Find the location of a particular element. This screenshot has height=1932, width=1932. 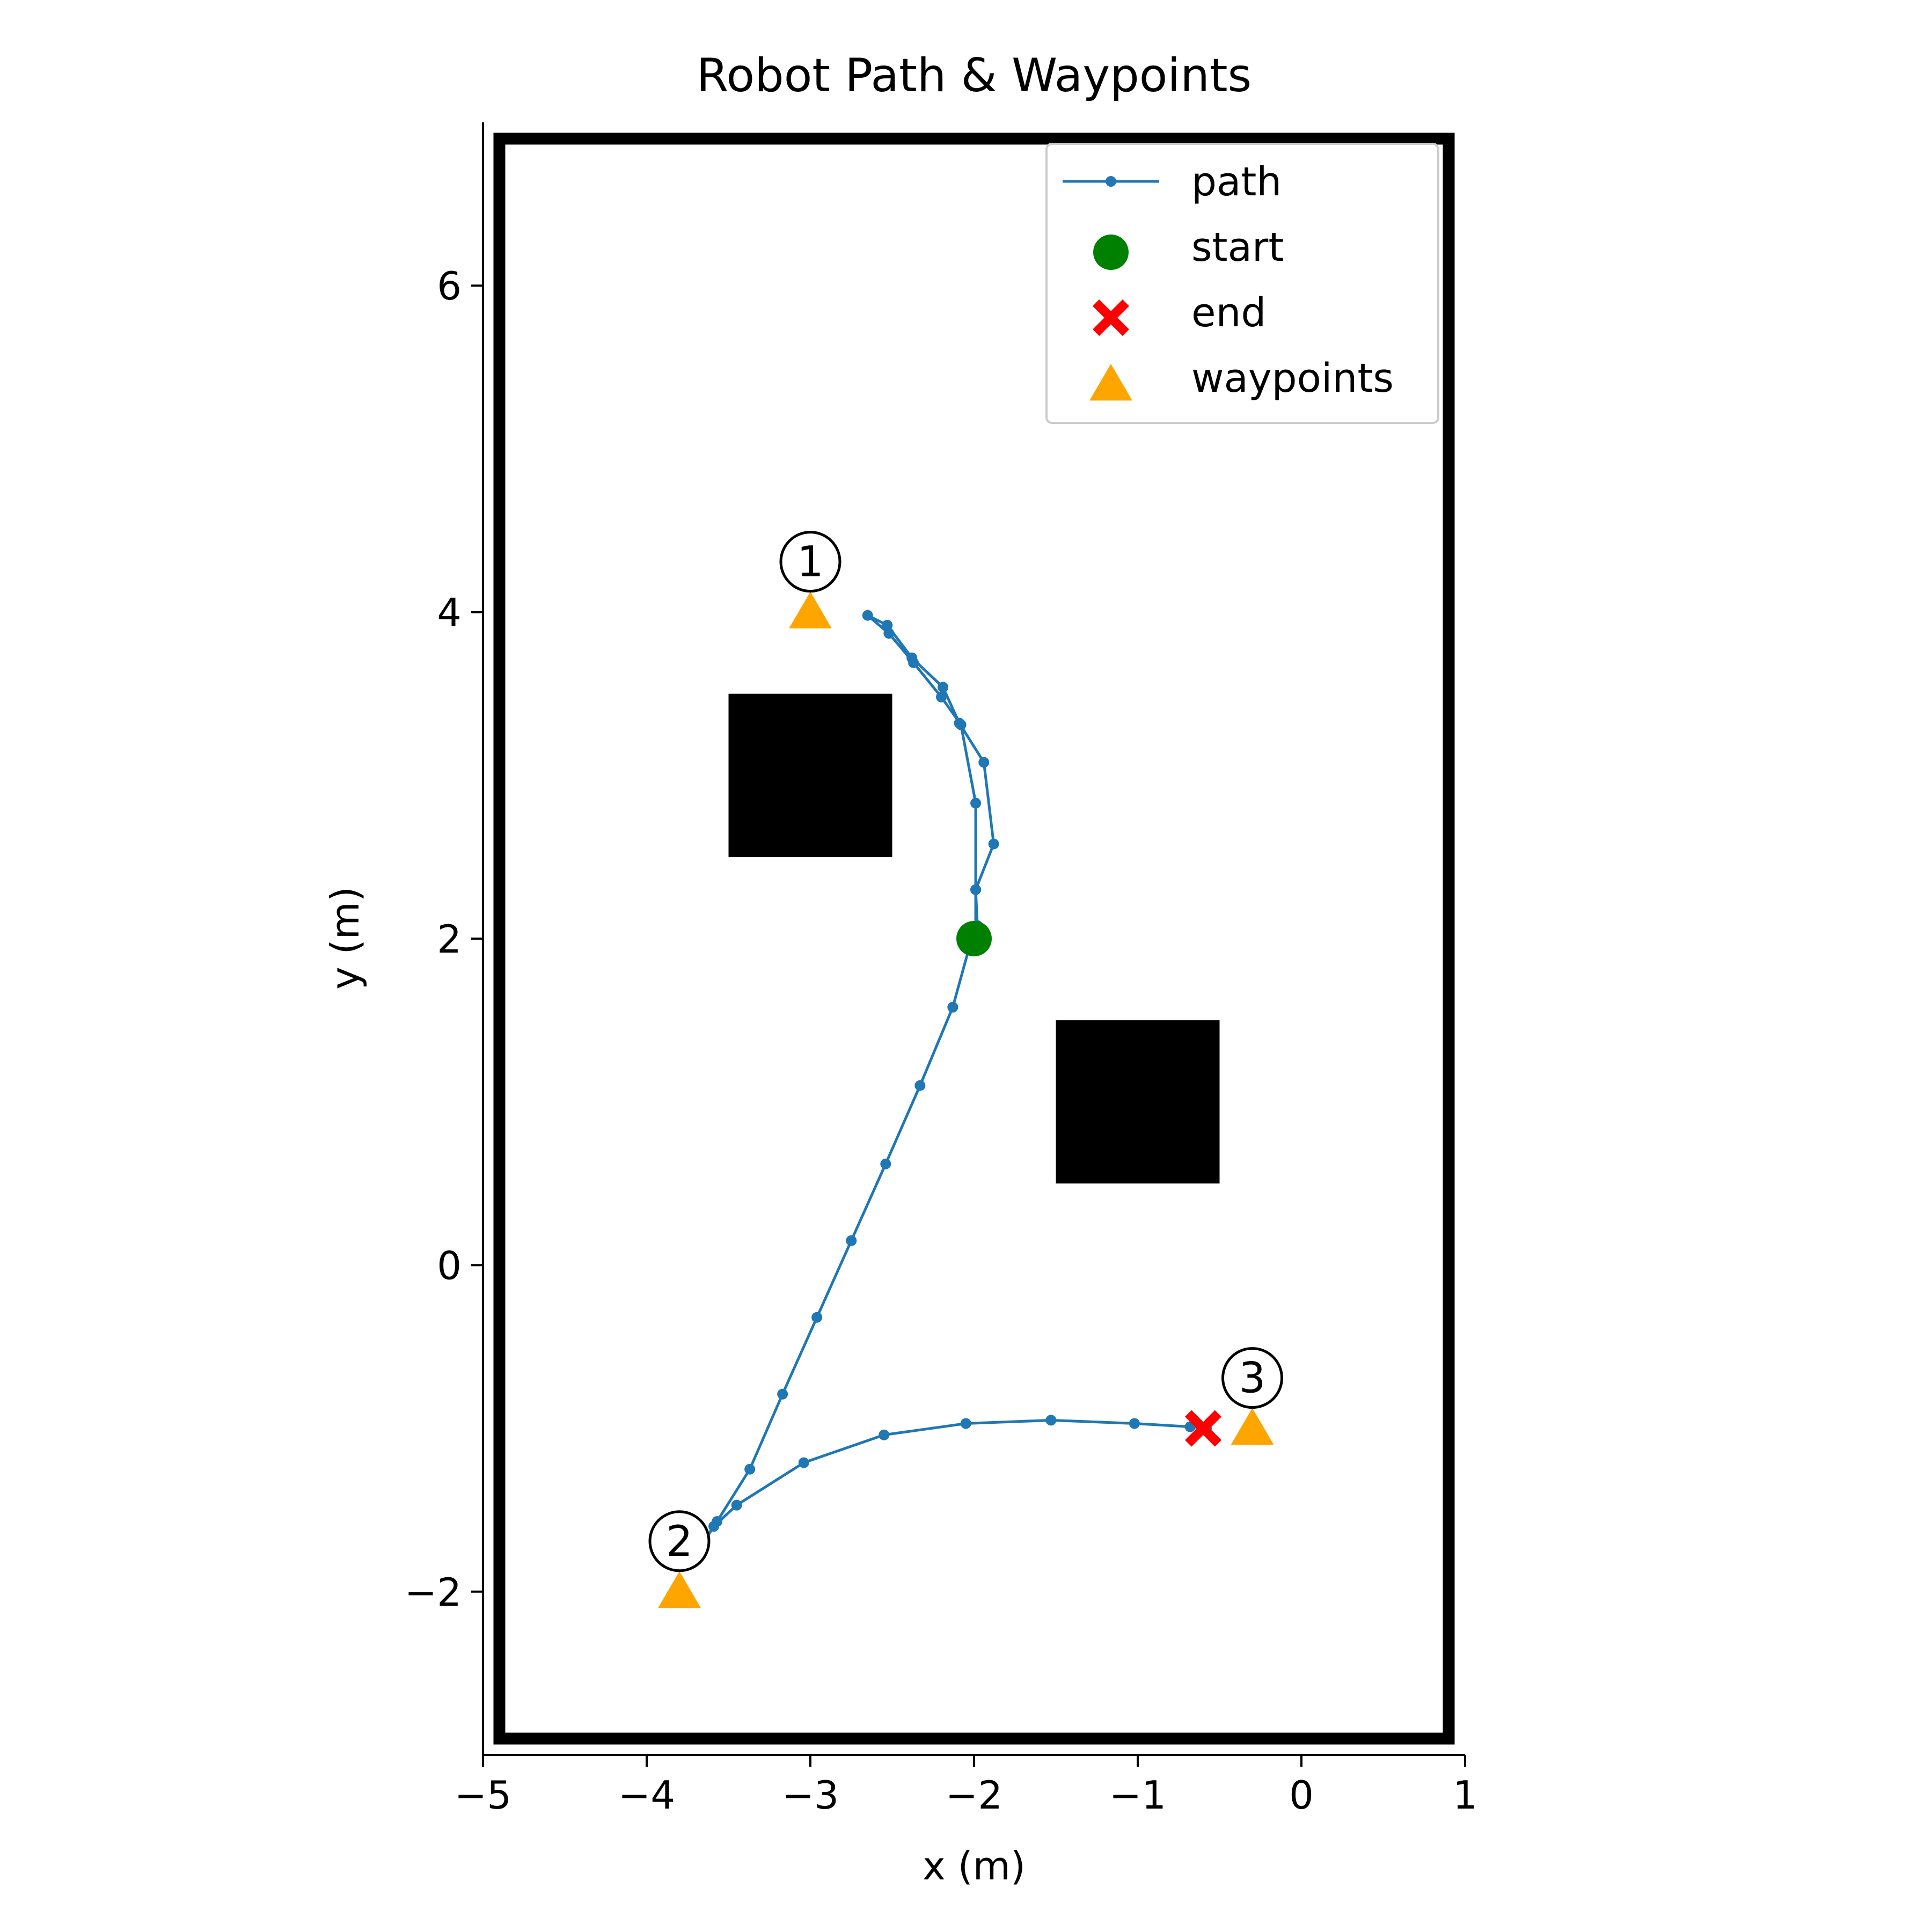

x-tick-label: −4 is located at coordinates (646, 1795).